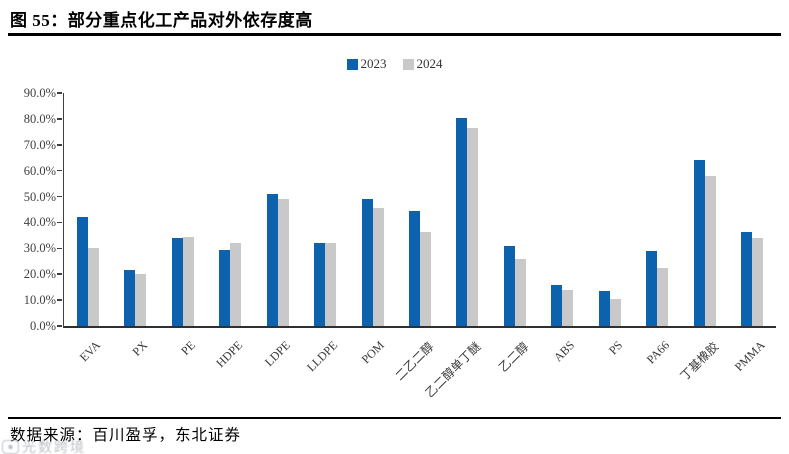 The height and width of the screenshot is (454, 789). Describe the element at coordinates (394, 64) in the screenshot. I see `chart-legend: 2023 2024` at that location.